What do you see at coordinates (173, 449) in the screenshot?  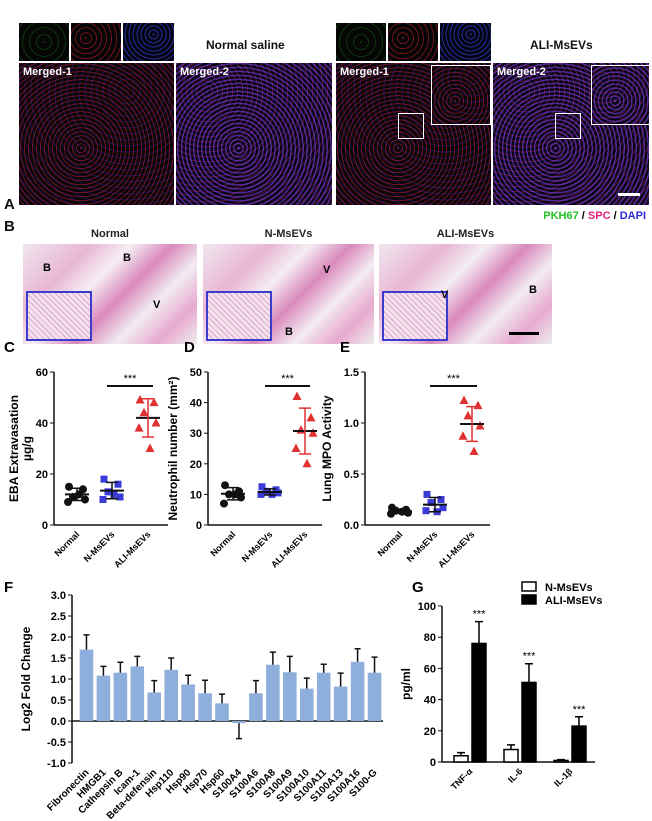 I see `y-axis-title: Neutrophil number (mm²)` at bounding box center [173, 449].